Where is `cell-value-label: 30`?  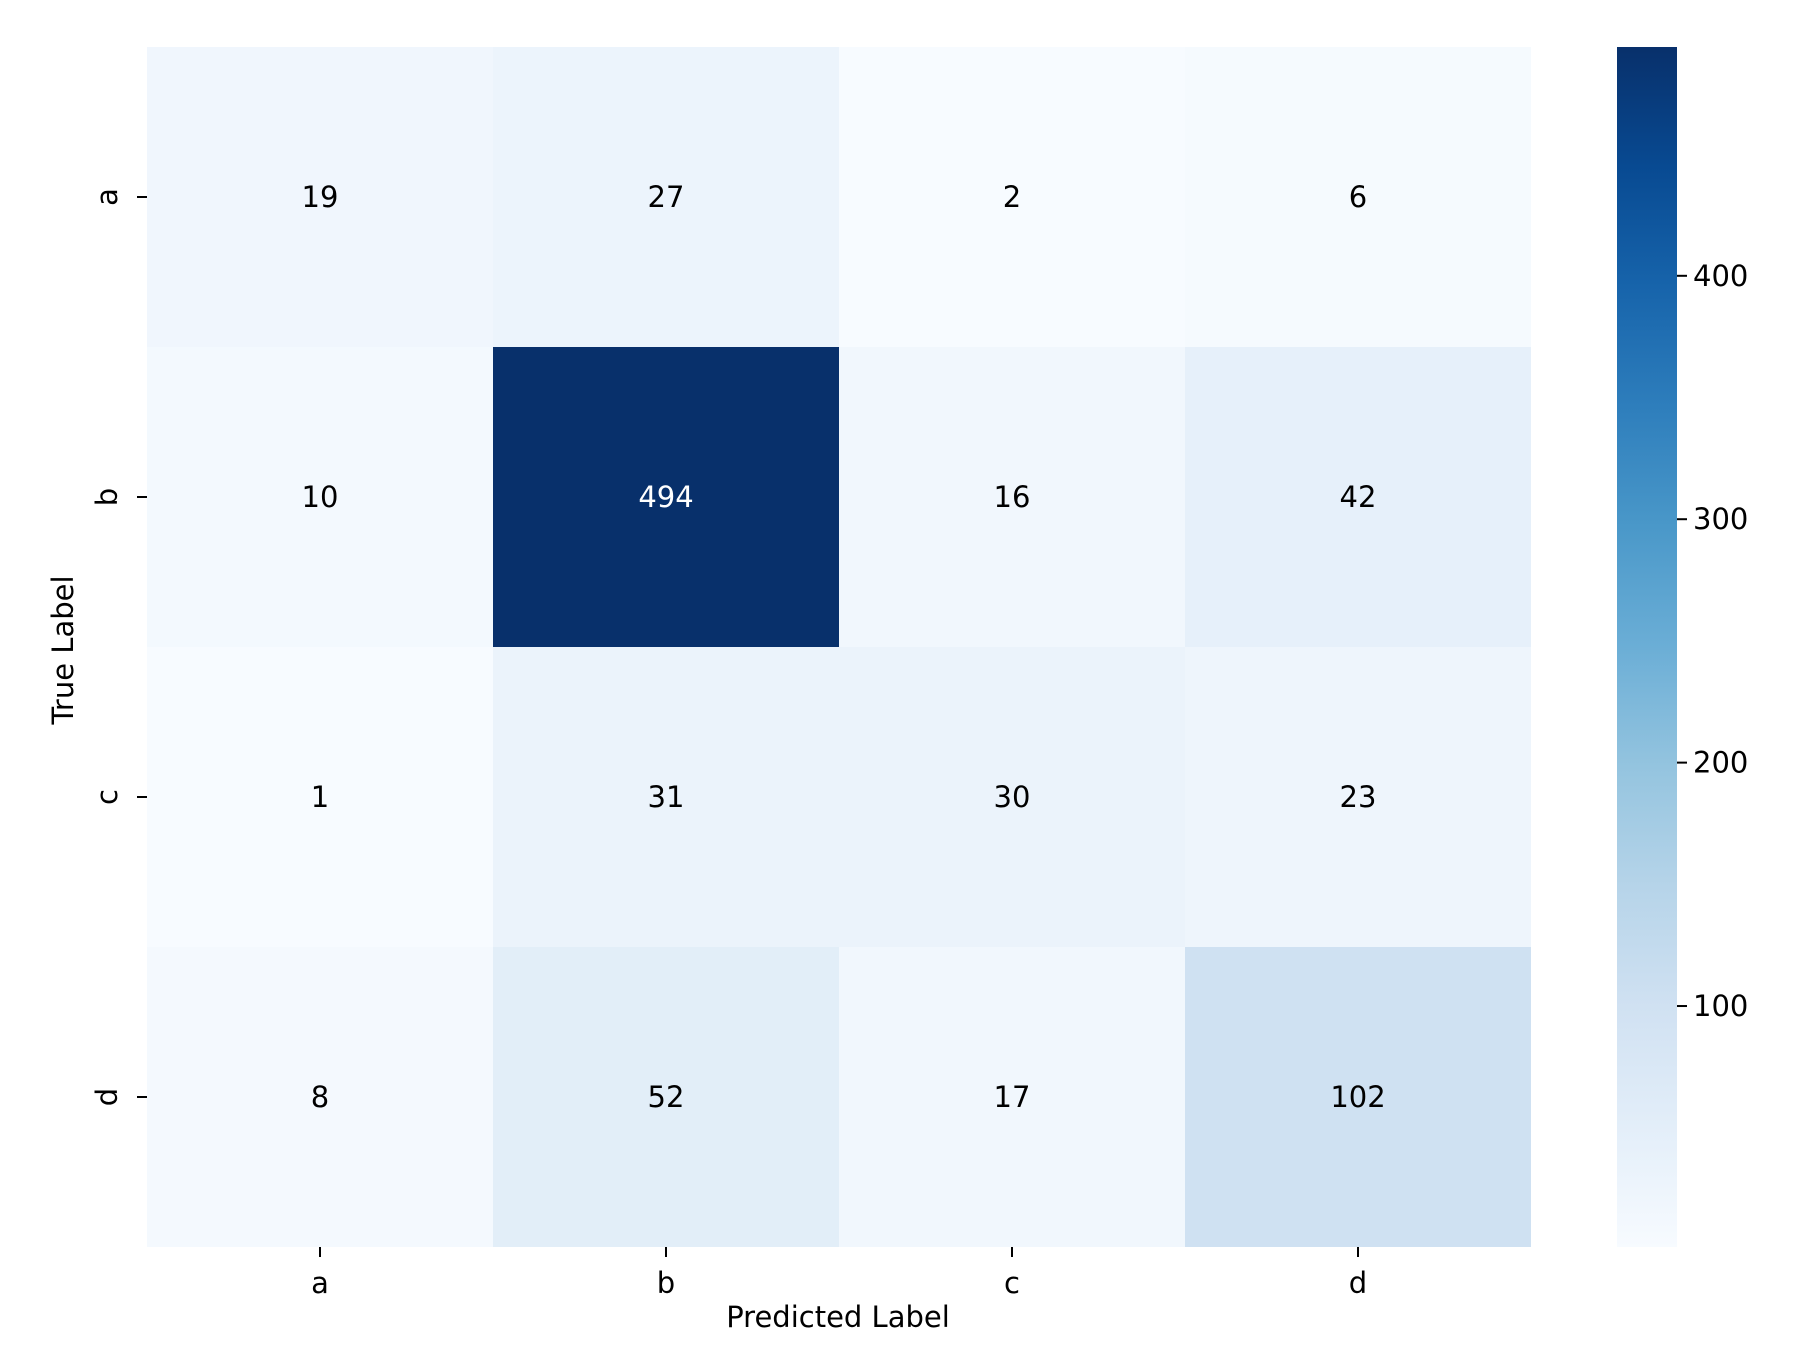 cell-value-label: 30 is located at coordinates (1012, 797).